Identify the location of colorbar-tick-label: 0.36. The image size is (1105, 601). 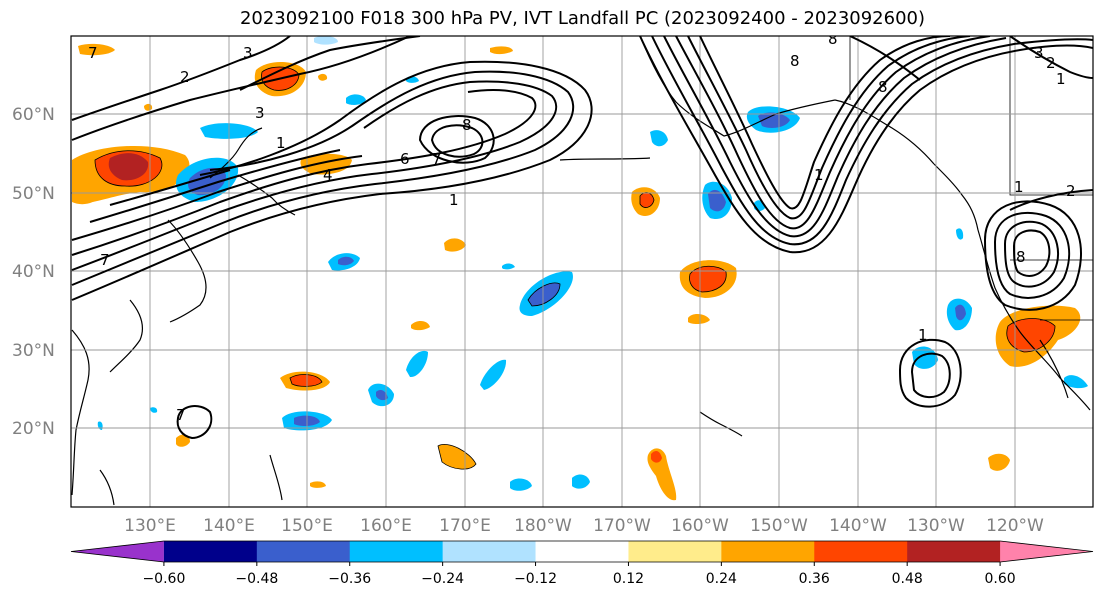
(814, 579).